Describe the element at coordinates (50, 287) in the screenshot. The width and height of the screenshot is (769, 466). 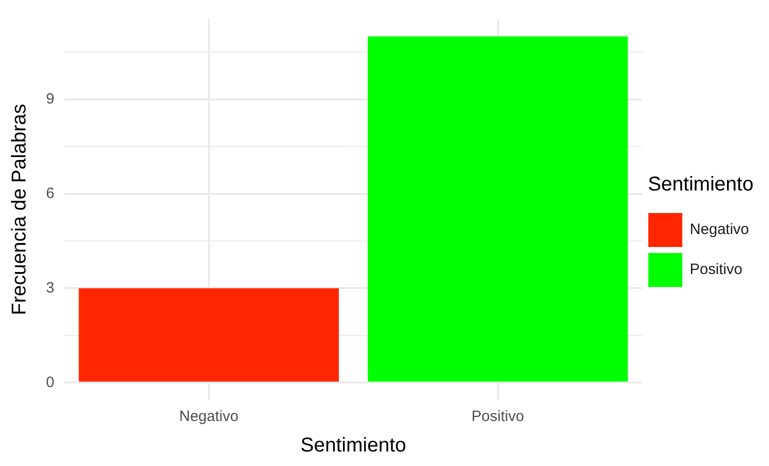
I see `y-tick-label: 3` at that location.